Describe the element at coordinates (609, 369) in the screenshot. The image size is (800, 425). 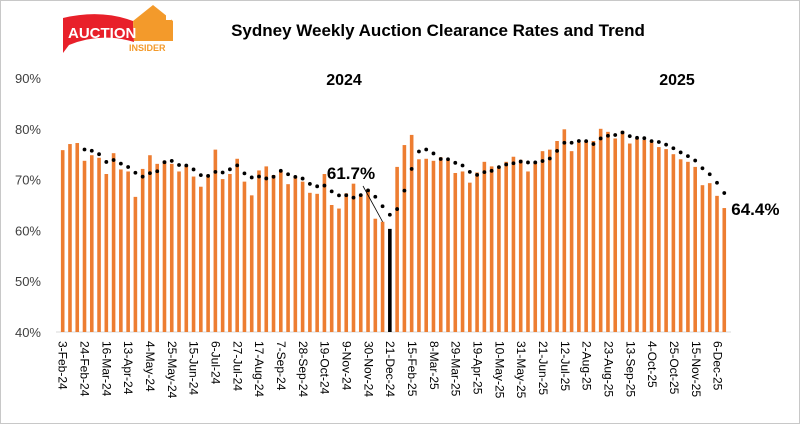
I see `x-tick-label: 23-Aug-25` at that location.